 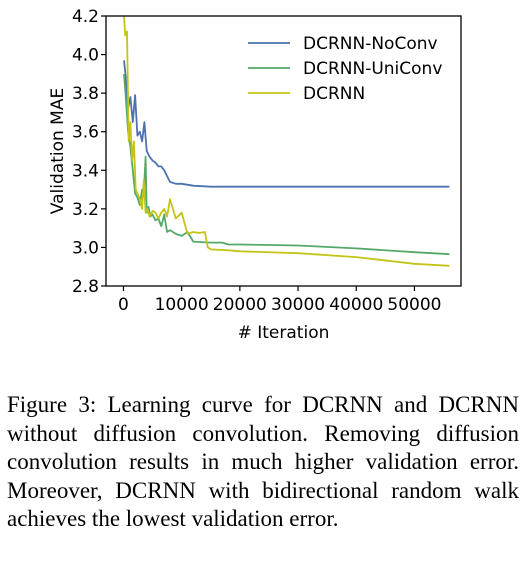 What do you see at coordinates (286, 124) in the screenshot?
I see `series-line-dcrnn-noconv` at bounding box center [286, 124].